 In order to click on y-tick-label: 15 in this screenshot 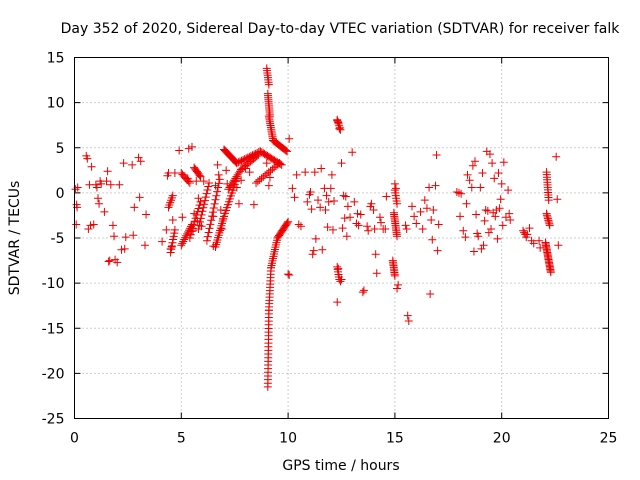, I will do `click(56, 59)`.